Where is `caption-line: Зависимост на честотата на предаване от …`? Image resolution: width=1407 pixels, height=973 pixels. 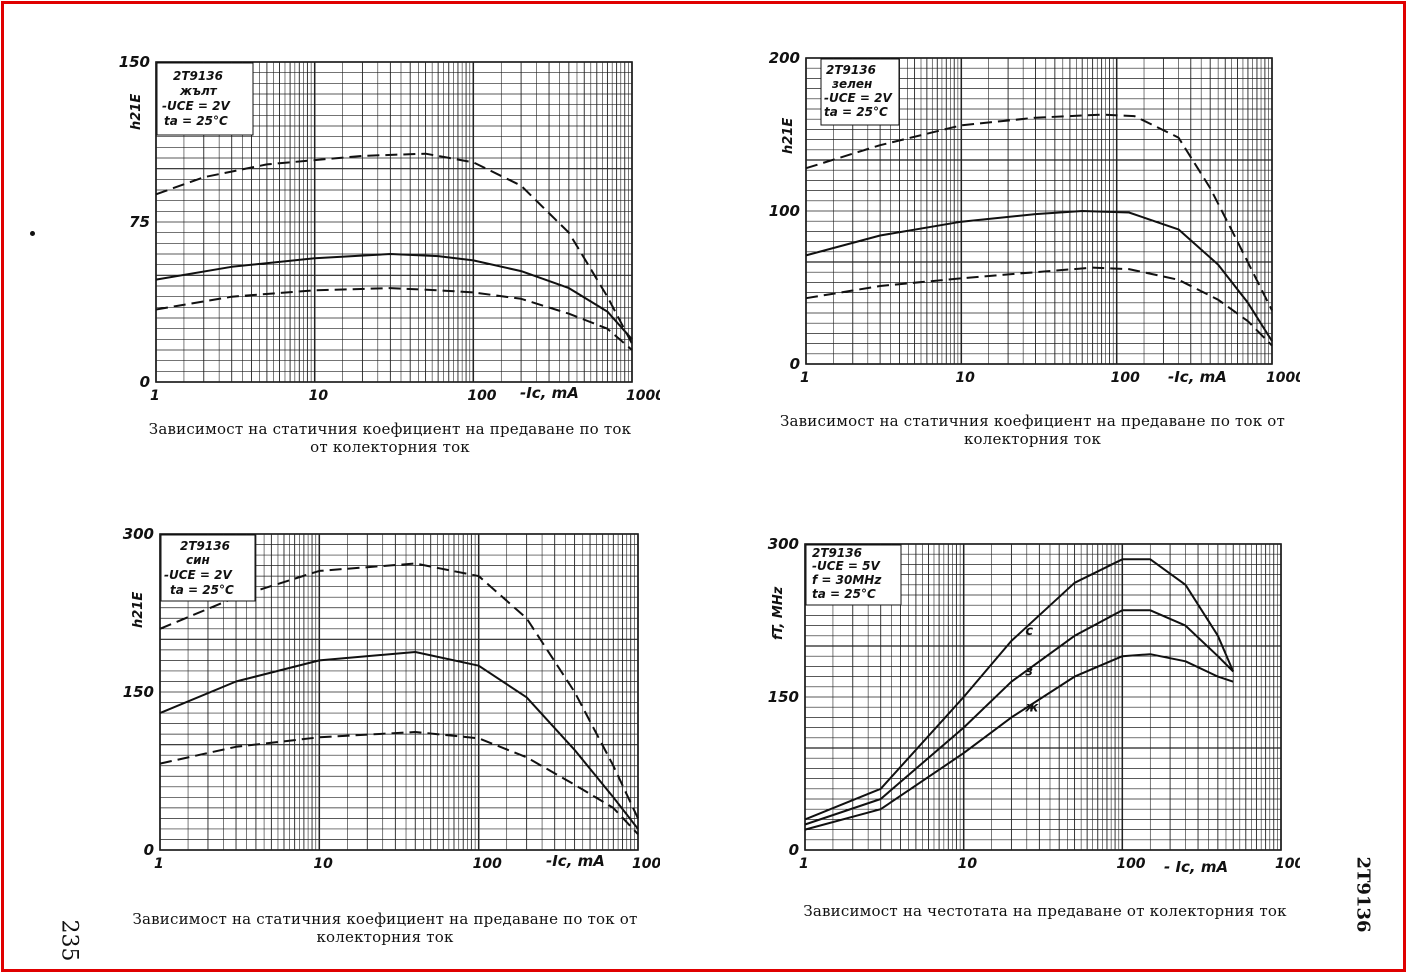 caption-line: Зависимост на честотата на предаване от … is located at coordinates (1045, 911).